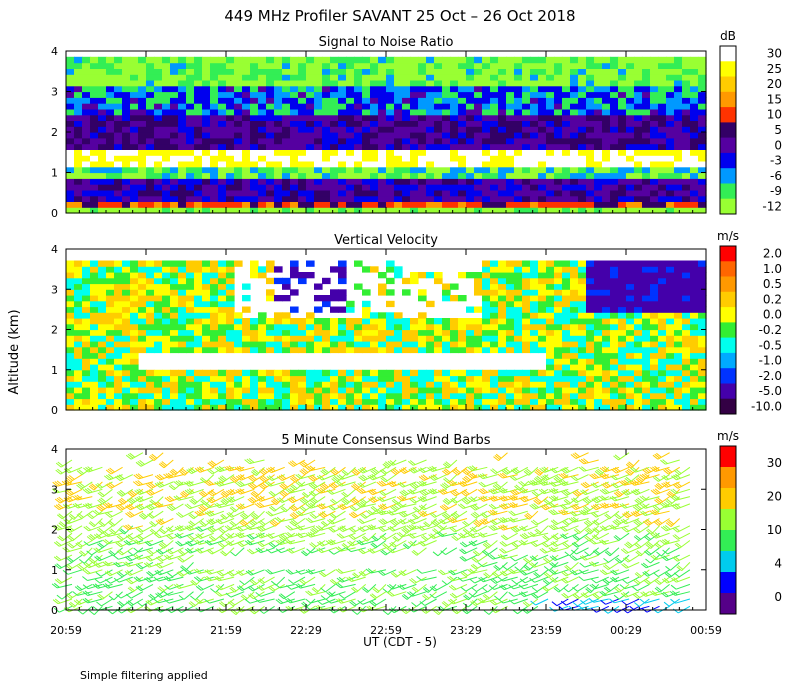 Image resolution: width=800 pixels, height=700 pixels. Describe the element at coordinates (772, 269) in the screenshot. I see `colorbar-label: 1.0` at that location.